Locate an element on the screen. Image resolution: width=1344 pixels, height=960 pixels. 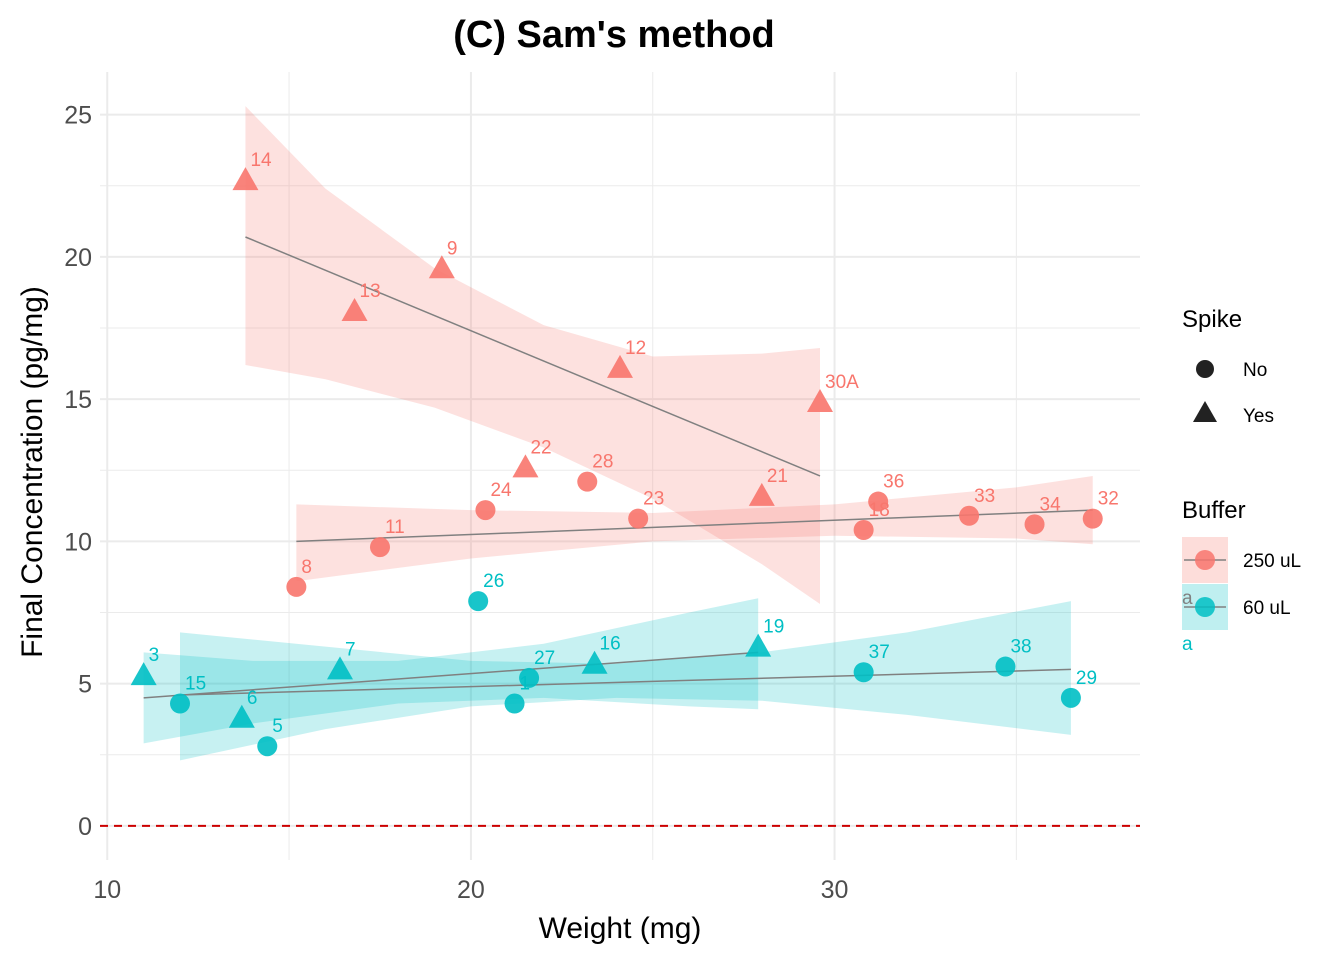
point-label: 33 is located at coordinates (984, 496).